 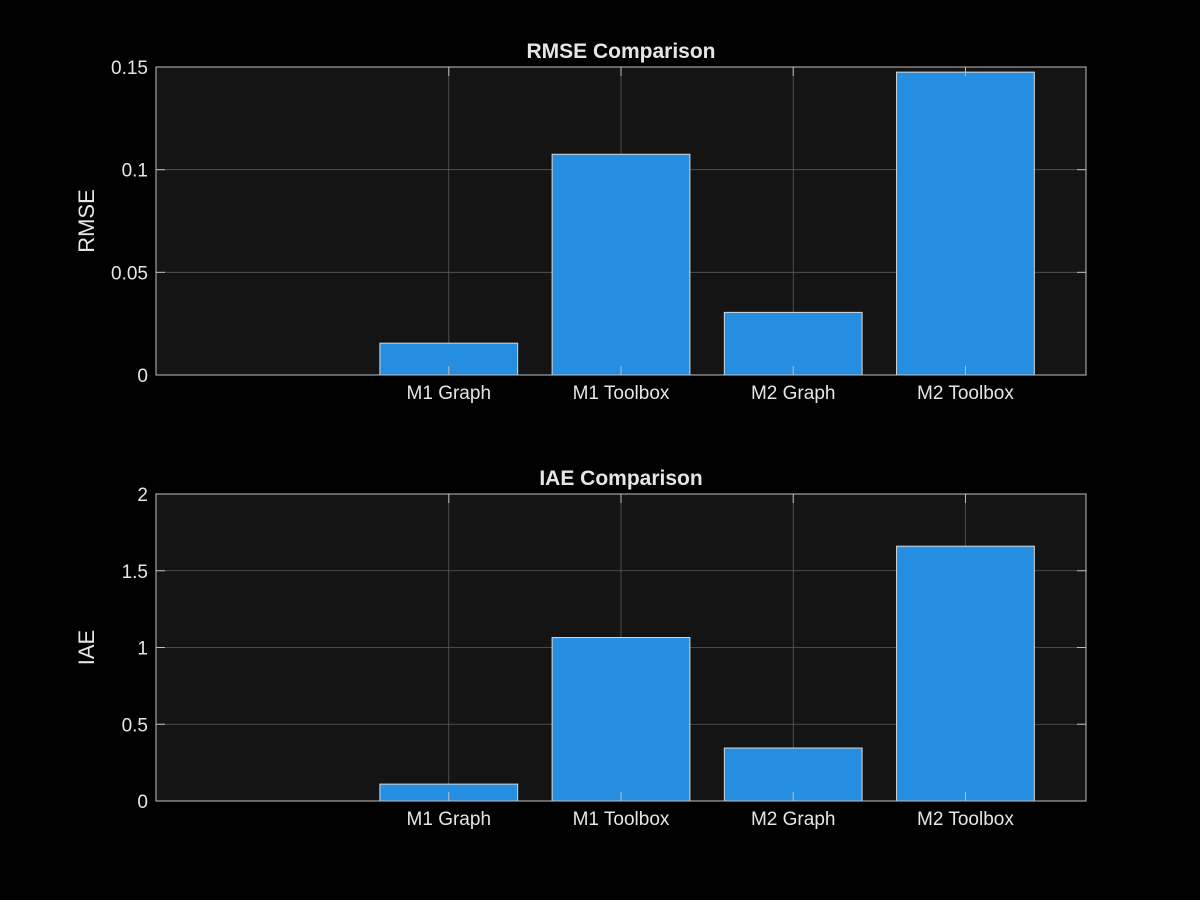 What do you see at coordinates (142, 649) in the screenshot?
I see `iae-y-tick-label: 1` at bounding box center [142, 649].